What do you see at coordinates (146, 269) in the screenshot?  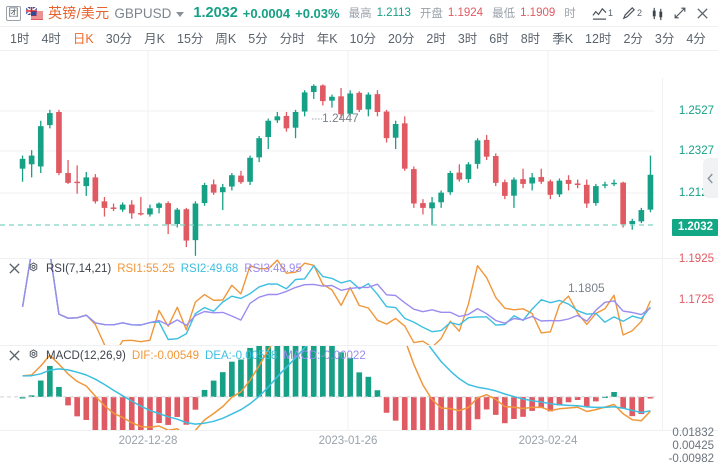 I see `rsi1-value: RSI1:55.25` at bounding box center [146, 269].